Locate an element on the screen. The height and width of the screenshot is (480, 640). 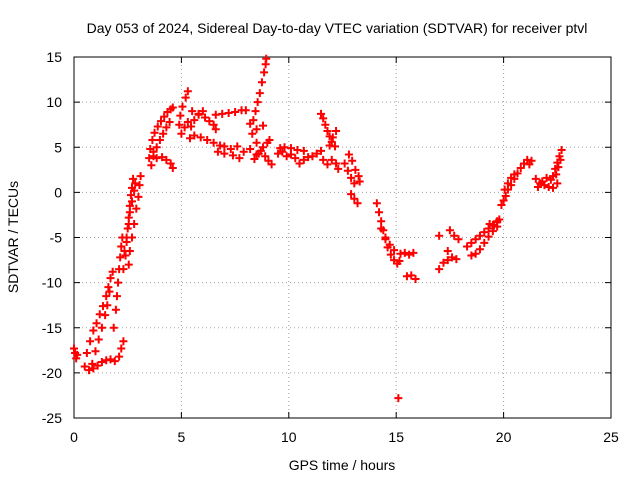
x-axis-label: GPS time / hours is located at coordinates (342, 465).